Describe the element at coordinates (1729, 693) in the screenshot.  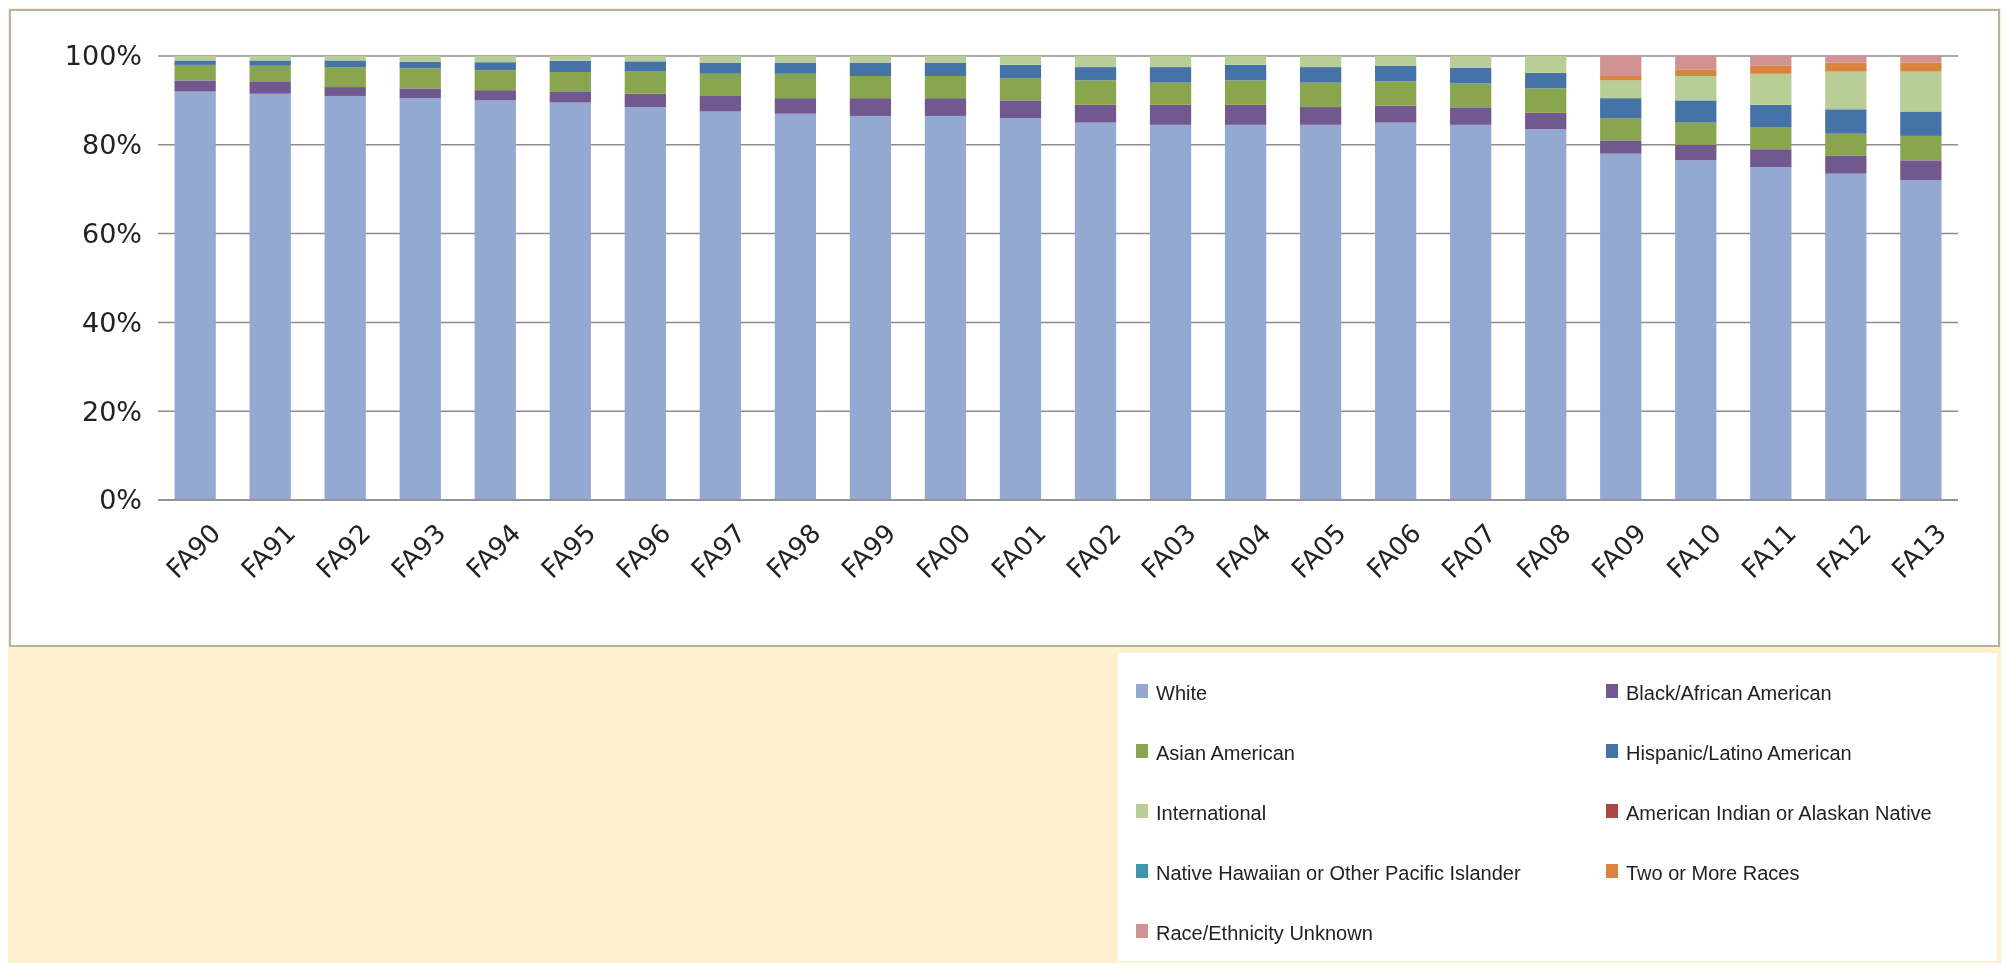
I see `legend-label: Black/African American` at that location.